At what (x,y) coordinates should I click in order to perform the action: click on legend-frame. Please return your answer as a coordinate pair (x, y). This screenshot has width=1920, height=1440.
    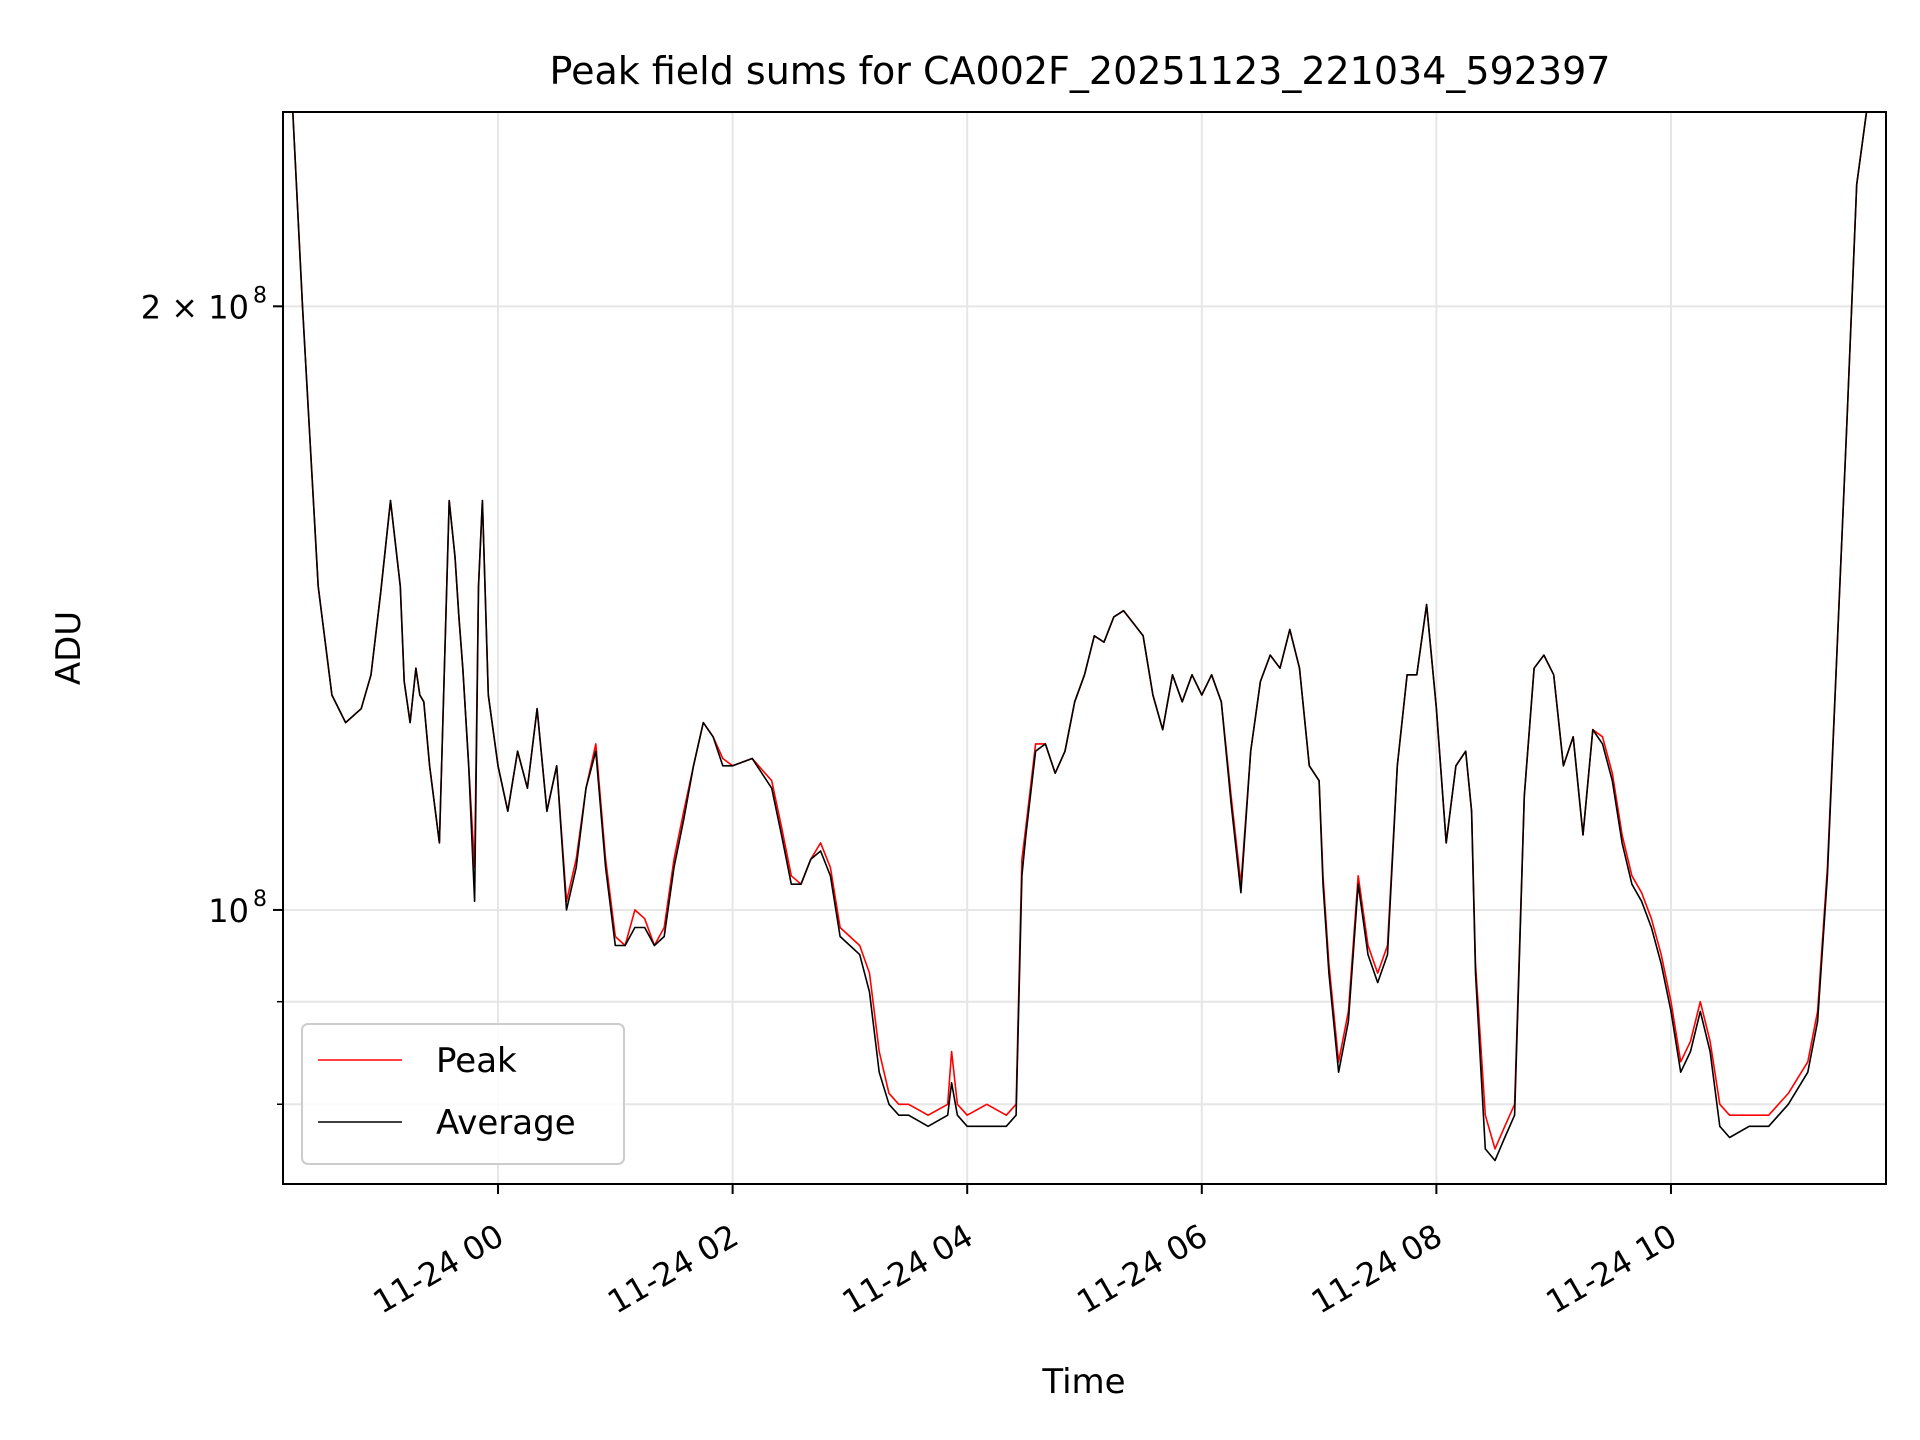
    Looking at the image, I should click on (463, 1094).